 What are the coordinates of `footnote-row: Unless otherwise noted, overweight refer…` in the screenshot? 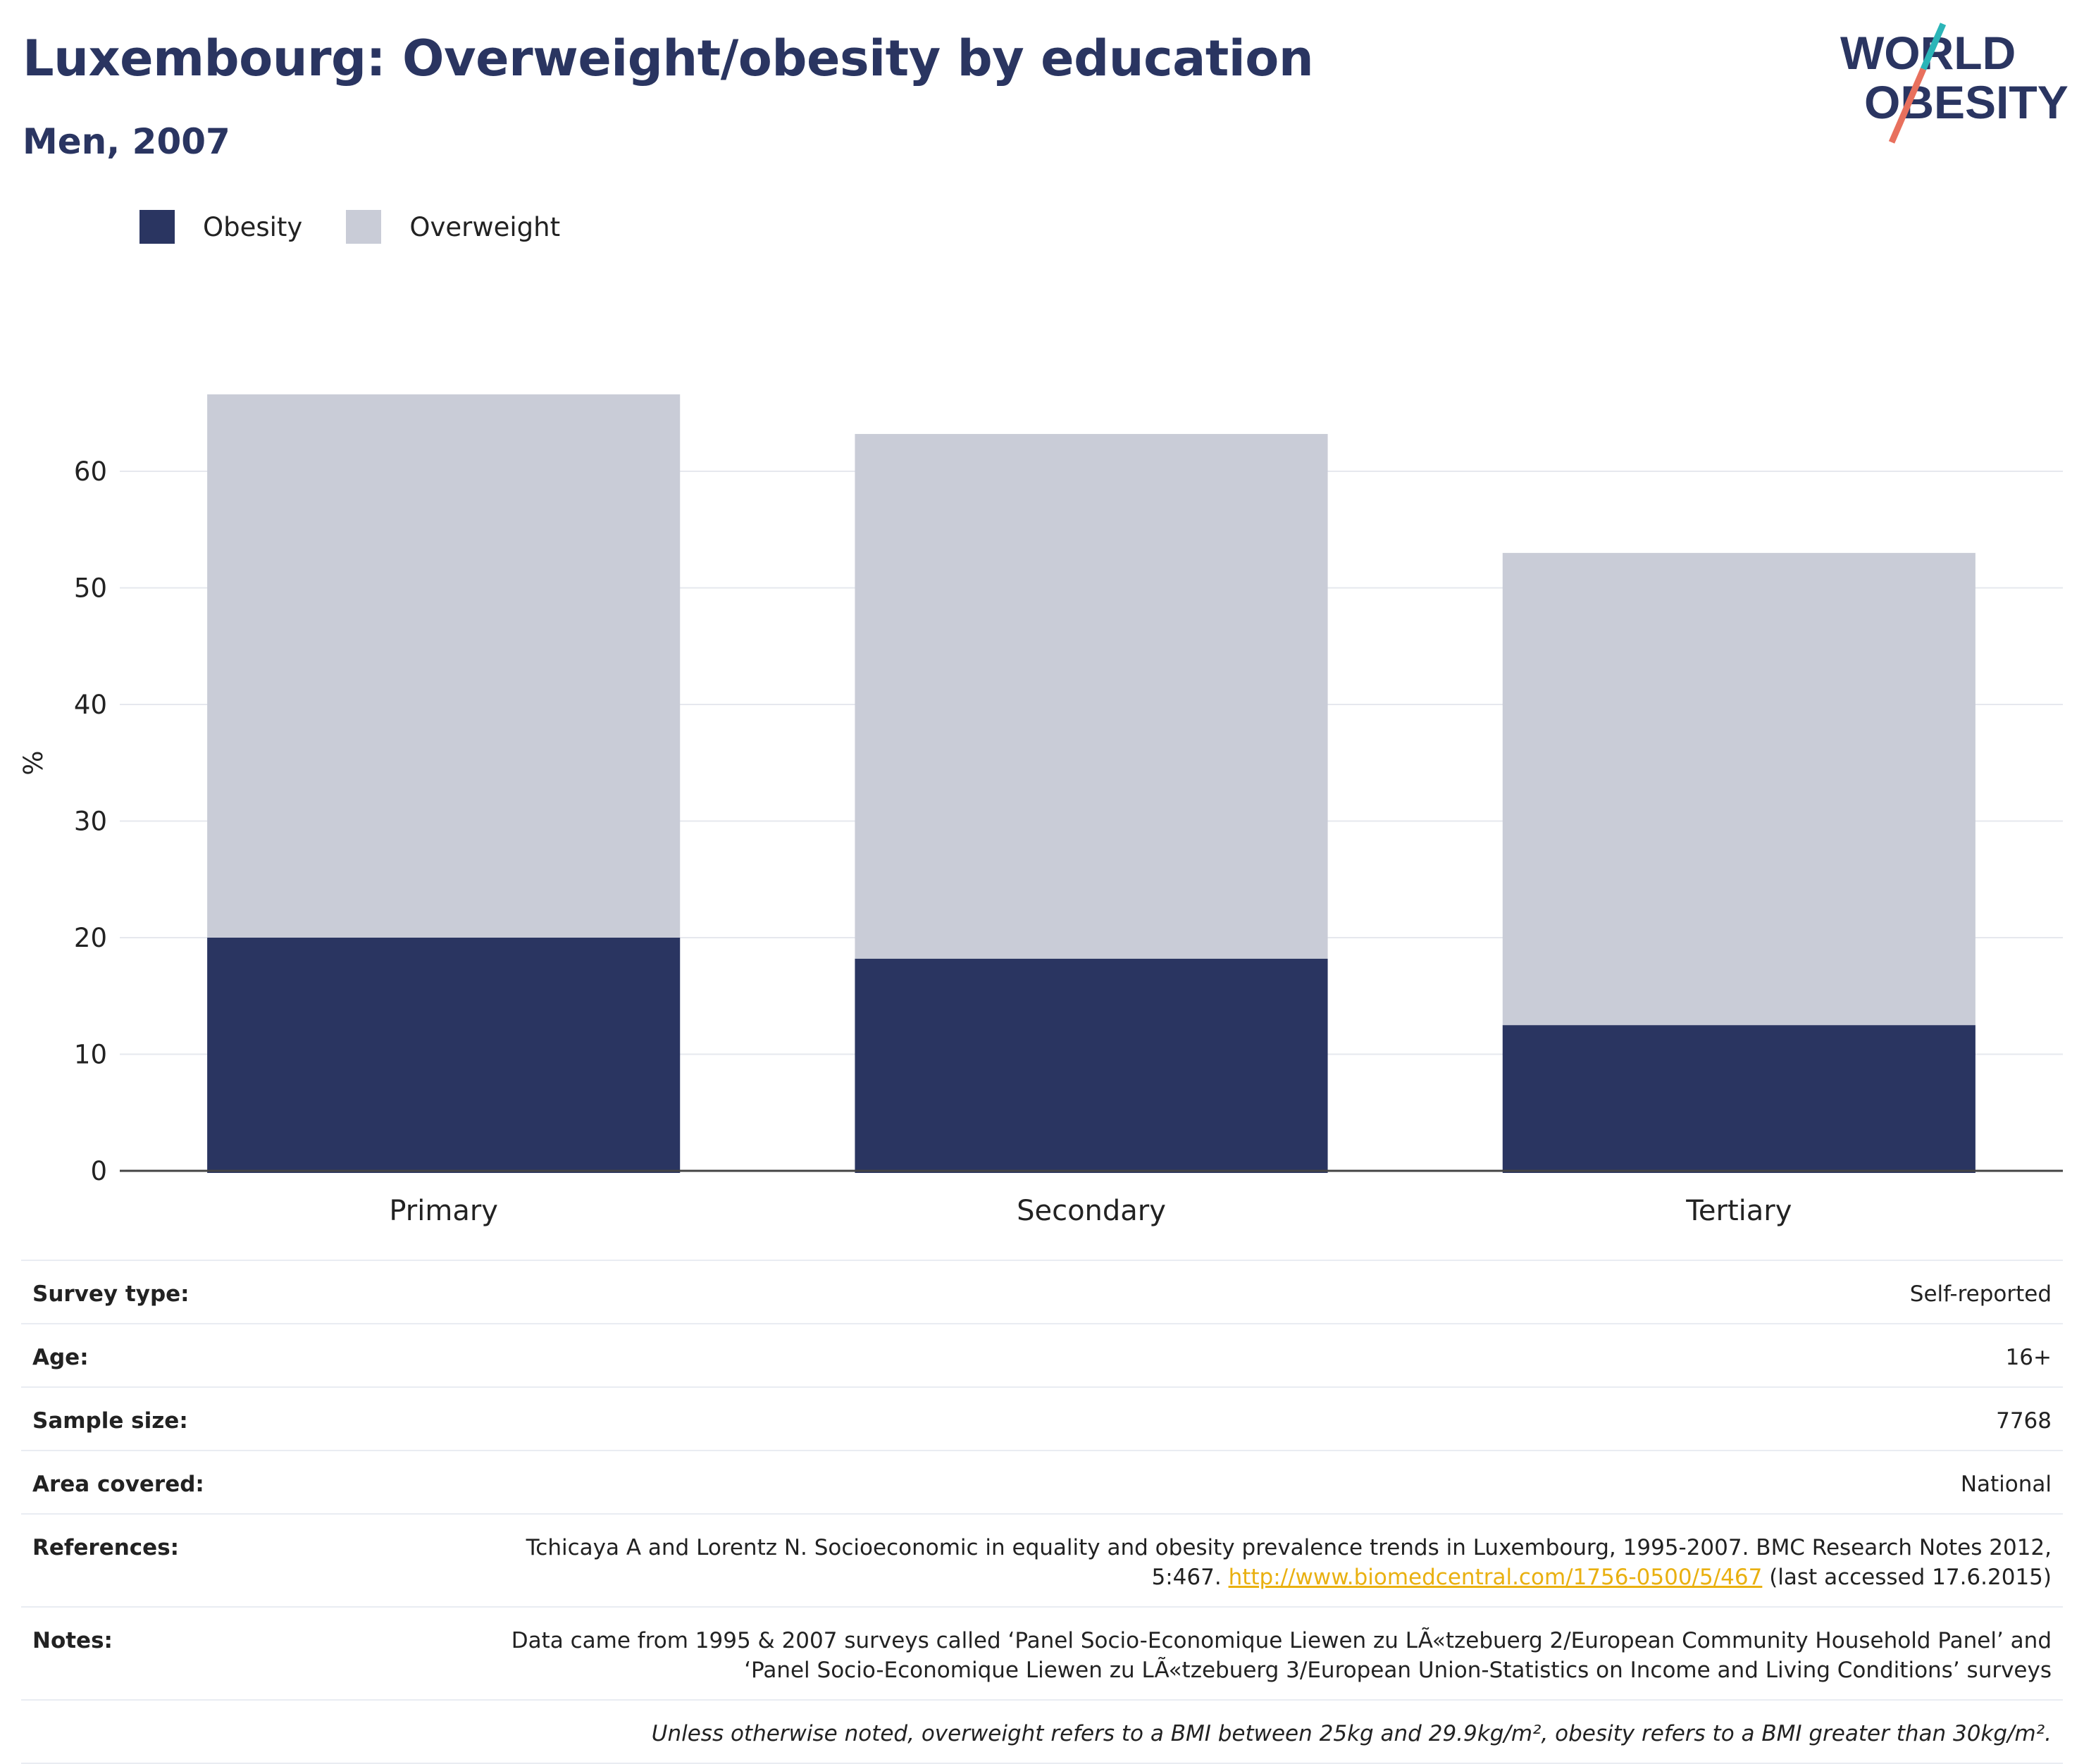 It's located at (1042, 1732).